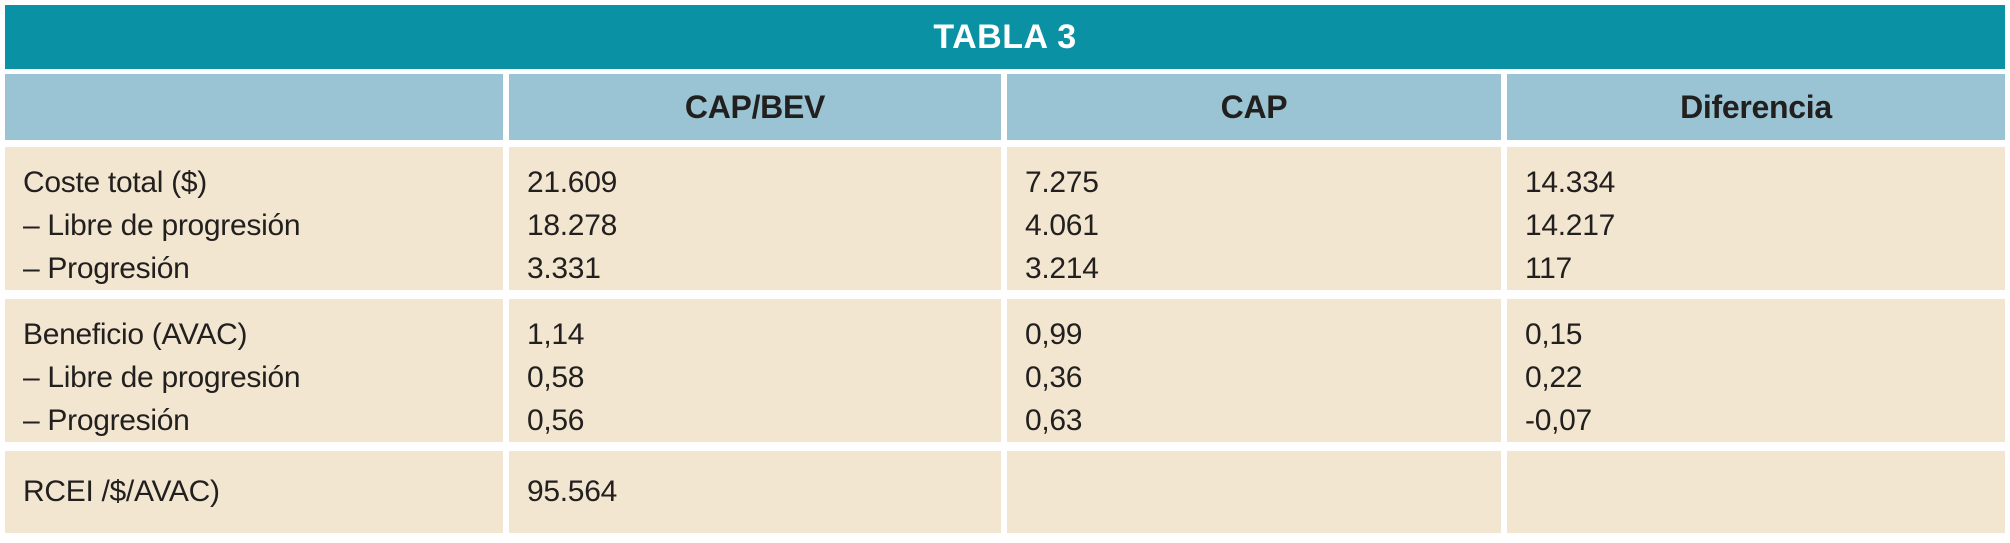 The height and width of the screenshot is (543, 2010). I want to click on cell-value: 0,58, so click(556, 377).